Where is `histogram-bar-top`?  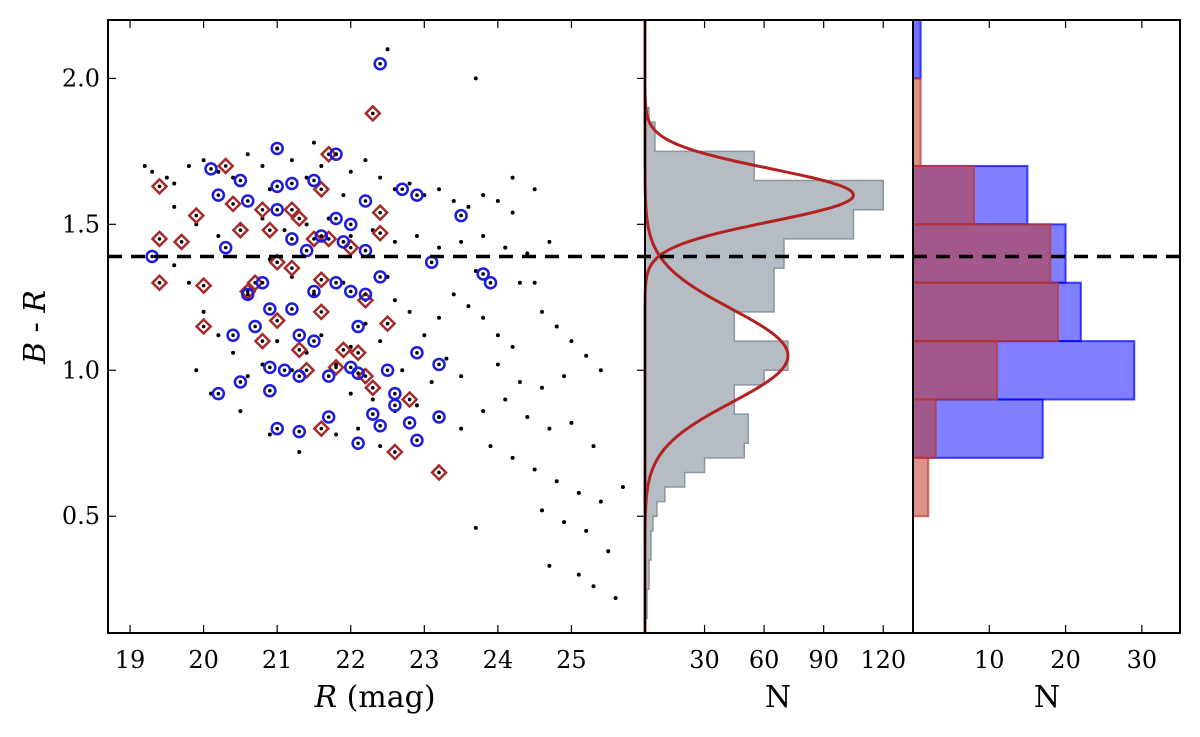
histogram-bar-top is located at coordinates (917, 49).